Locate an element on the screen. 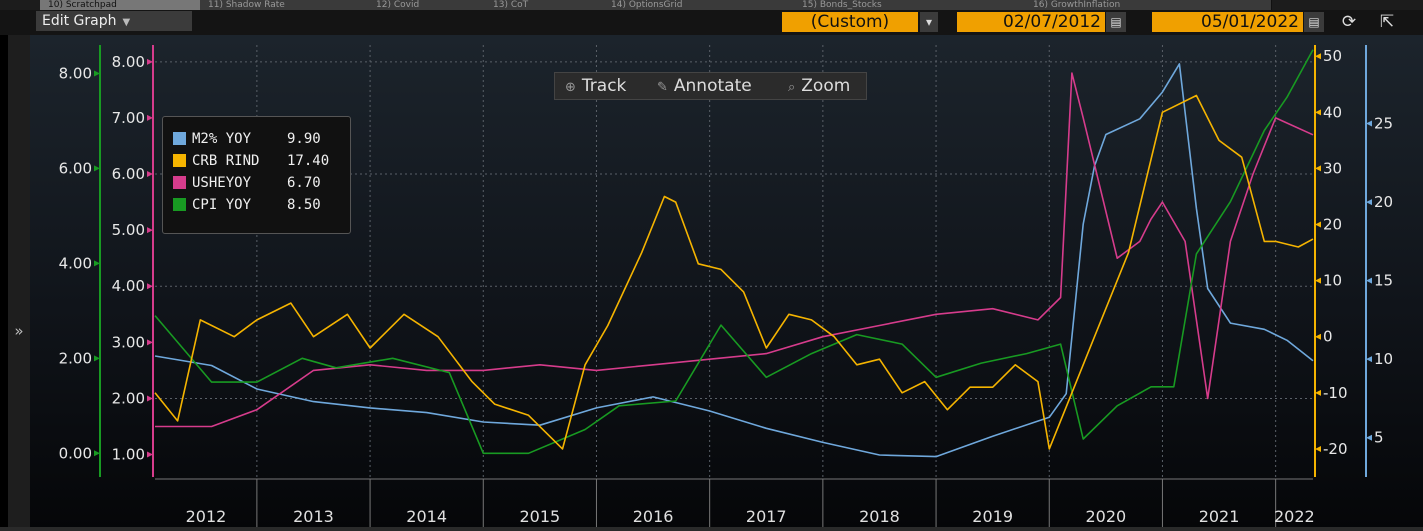 This screenshot has height=531, width=1423. popout-icon: ⇱ is located at coordinates (1387, 22).